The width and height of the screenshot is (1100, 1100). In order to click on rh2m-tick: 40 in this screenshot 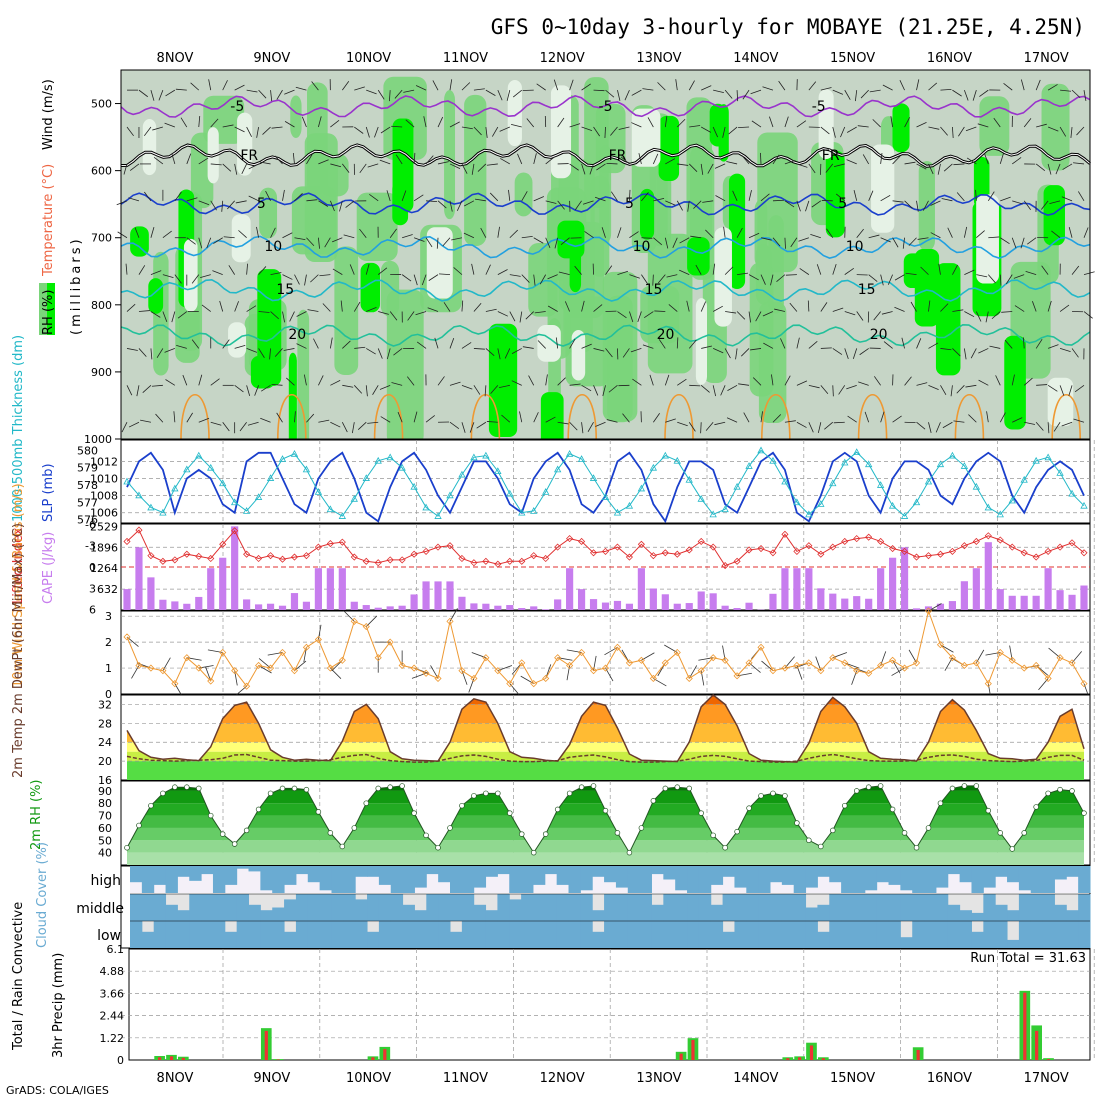, I will do `click(105, 853)`.